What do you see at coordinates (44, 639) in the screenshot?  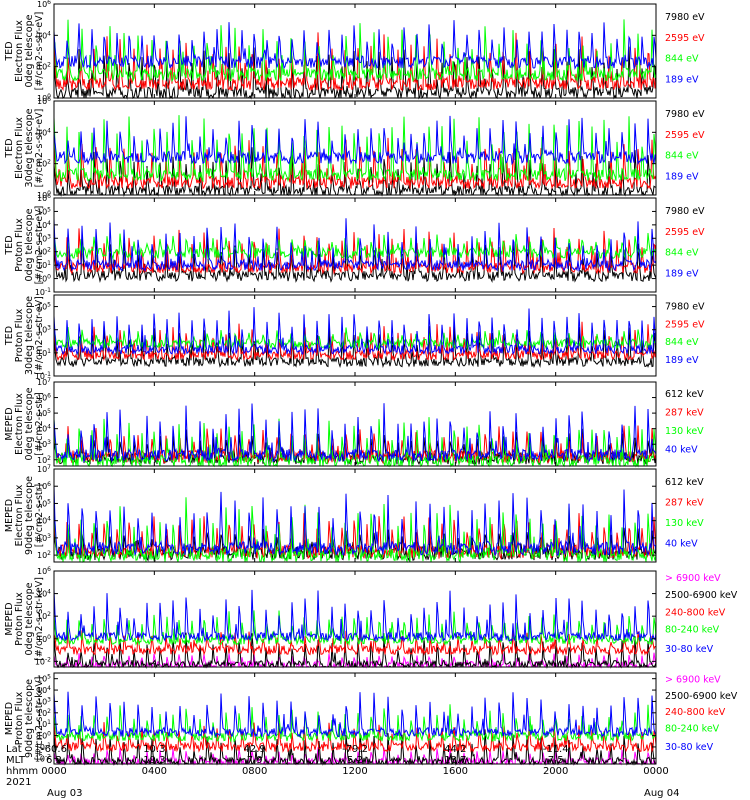 I see `y-tick-label-7-2: 10⁰` at bounding box center [44, 639].